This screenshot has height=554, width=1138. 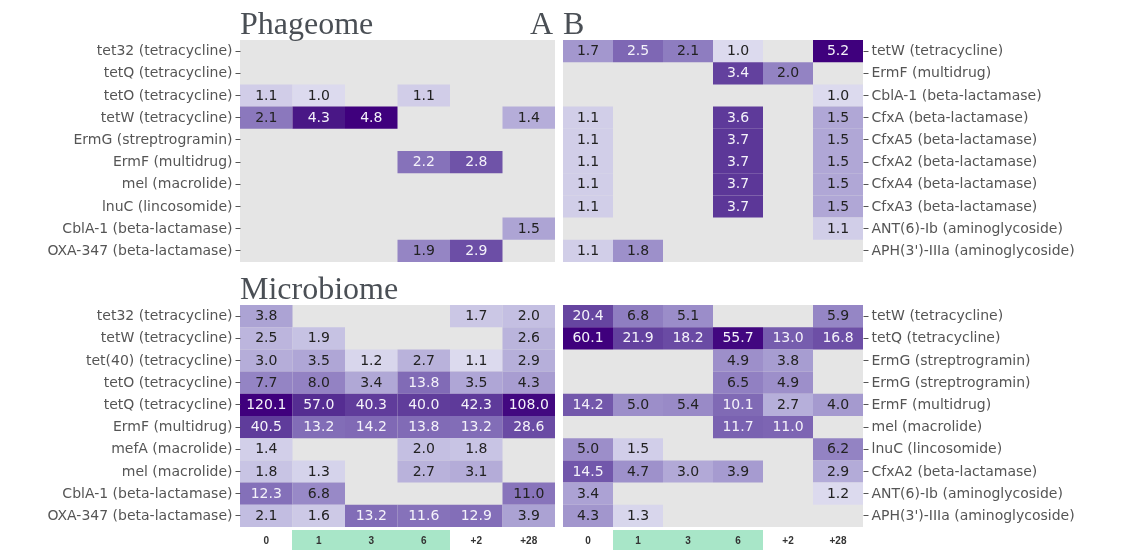 What do you see at coordinates (838, 448) in the screenshot?
I see `data-label: 6.2` at bounding box center [838, 448].